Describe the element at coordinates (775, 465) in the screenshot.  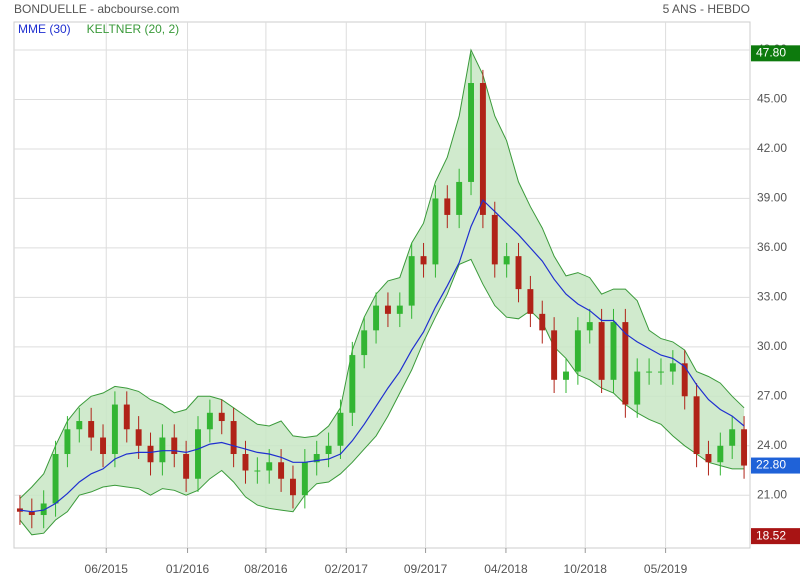
I see `price-badge` at that location.